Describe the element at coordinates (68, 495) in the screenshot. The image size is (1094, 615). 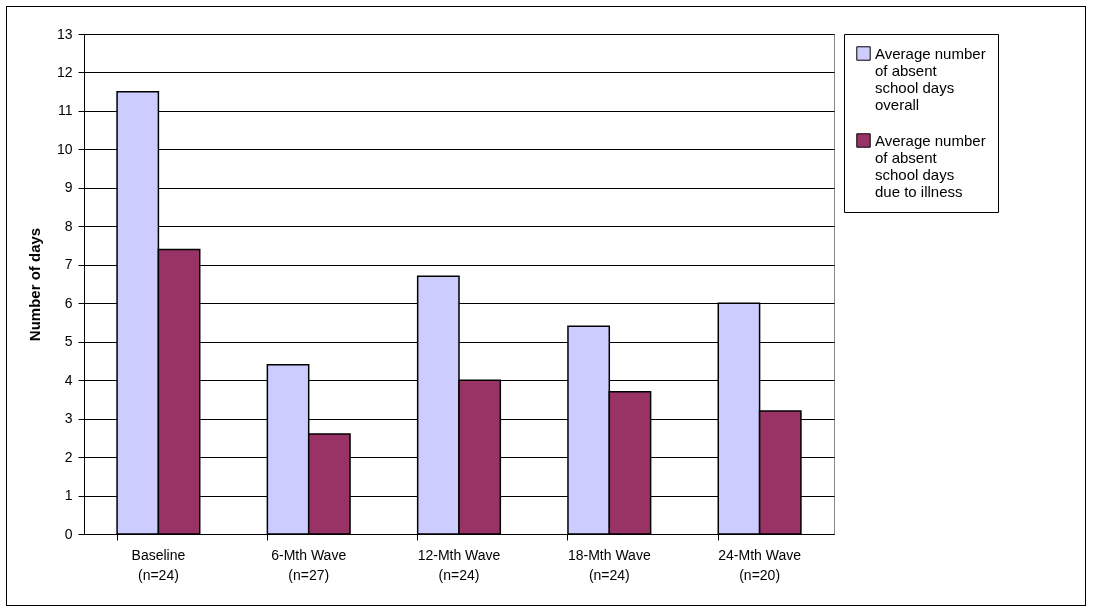
I see `y-tick-label: 1` at that location.